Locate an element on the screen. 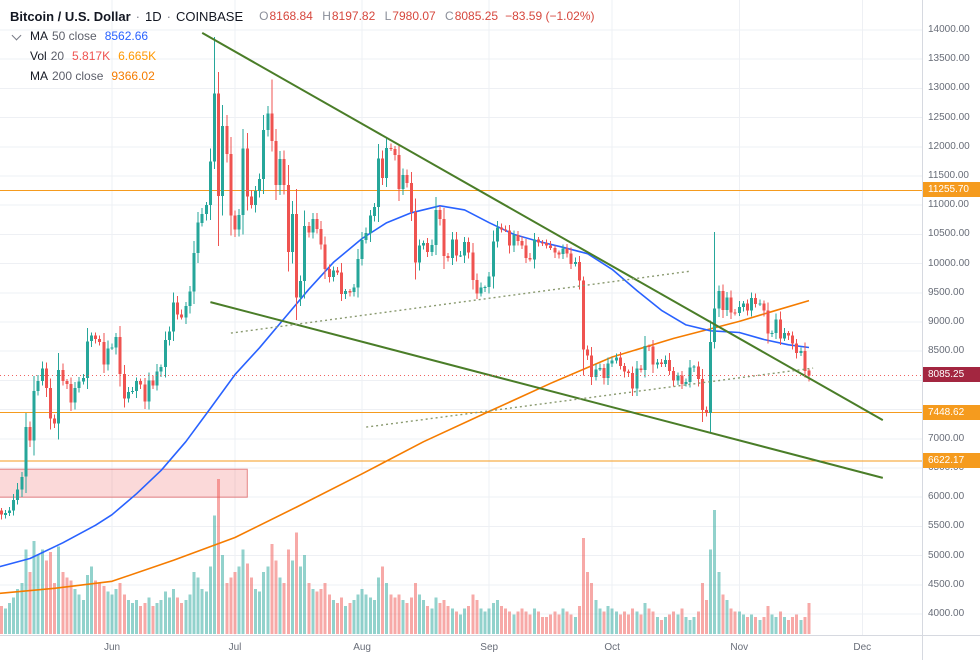  indicator-row-ma50: MA 50 close 8562.66 is located at coordinates (302, 36).